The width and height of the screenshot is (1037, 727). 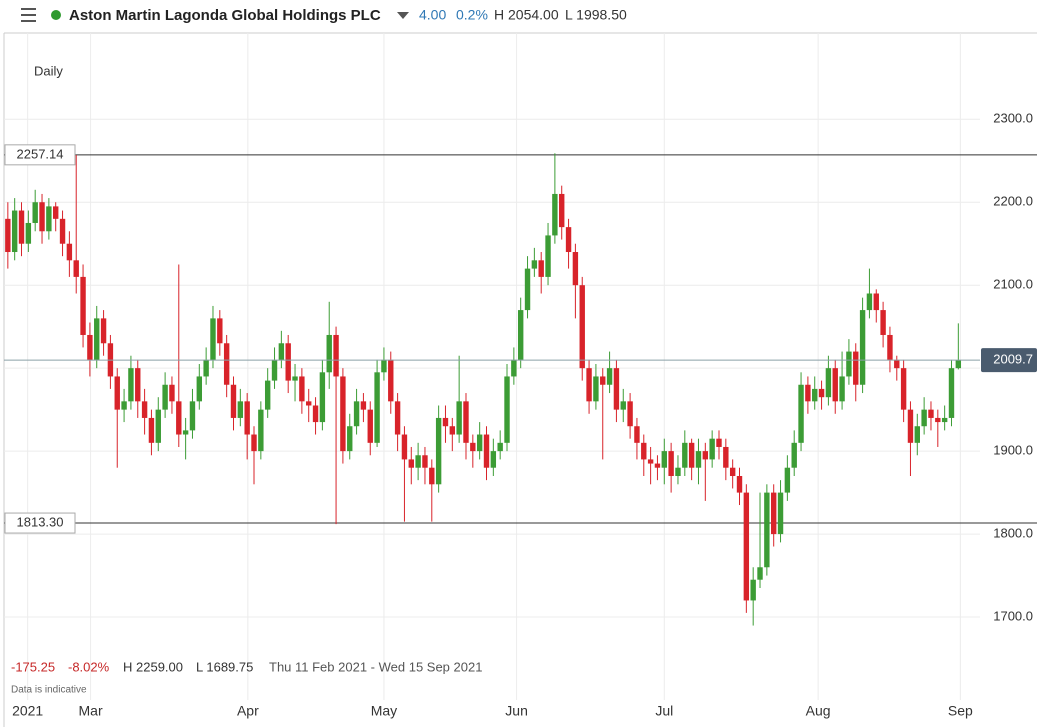 I want to click on status-dot, so click(x=56, y=15).